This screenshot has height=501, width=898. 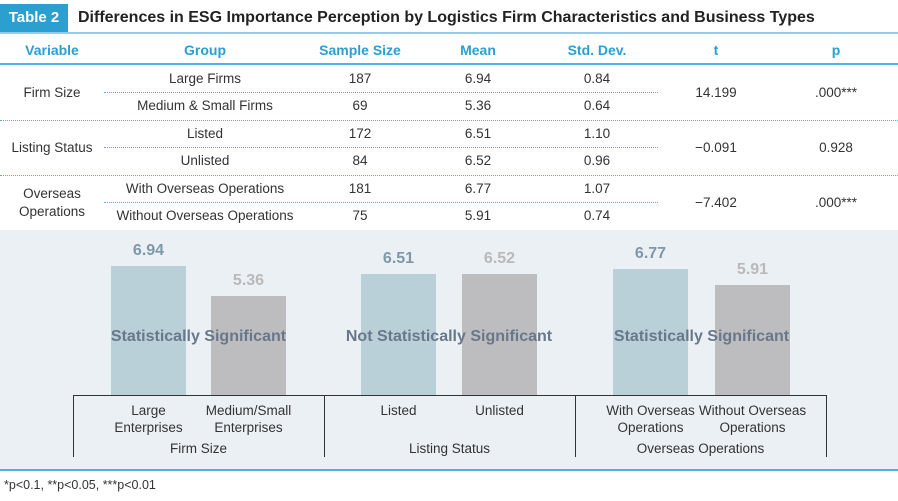 I want to click on column-header: Group, so click(x=205, y=50).